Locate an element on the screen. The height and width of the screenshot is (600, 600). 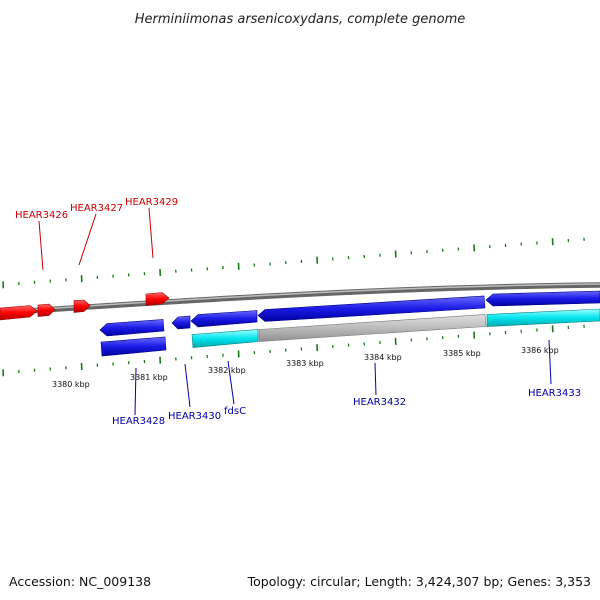
accession-text: Accession: NC_009138 is located at coordinates (80, 581).